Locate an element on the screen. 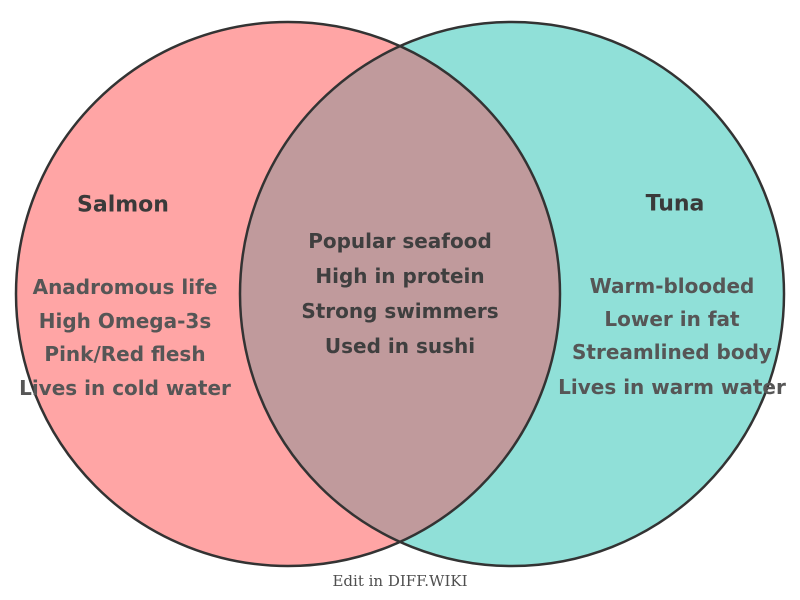 This screenshot has width=800, height=600. intersection-item: Popular seafood is located at coordinates (400, 241).